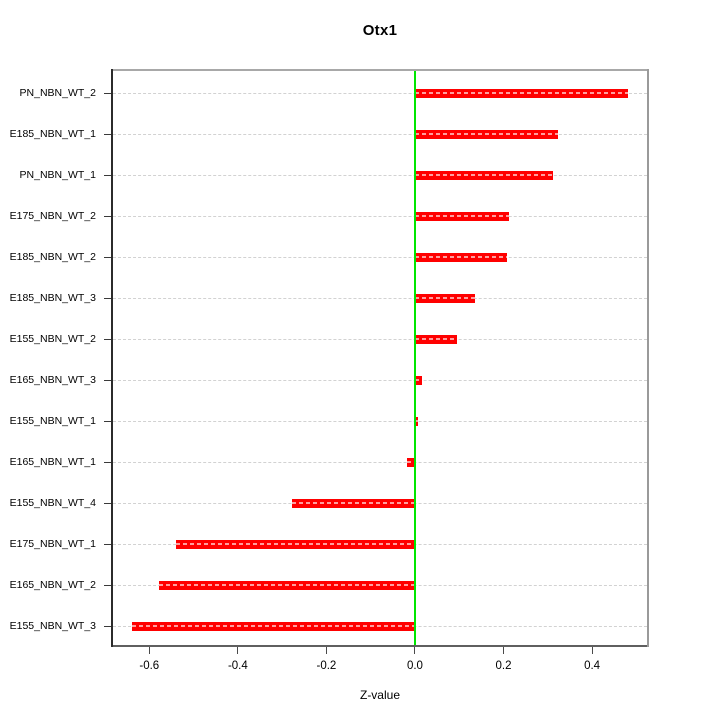 This screenshot has height=720, width=720. What do you see at coordinates (52, 544) in the screenshot?
I see `y-tick-label: E175_NBN_WT_1` at bounding box center [52, 544].